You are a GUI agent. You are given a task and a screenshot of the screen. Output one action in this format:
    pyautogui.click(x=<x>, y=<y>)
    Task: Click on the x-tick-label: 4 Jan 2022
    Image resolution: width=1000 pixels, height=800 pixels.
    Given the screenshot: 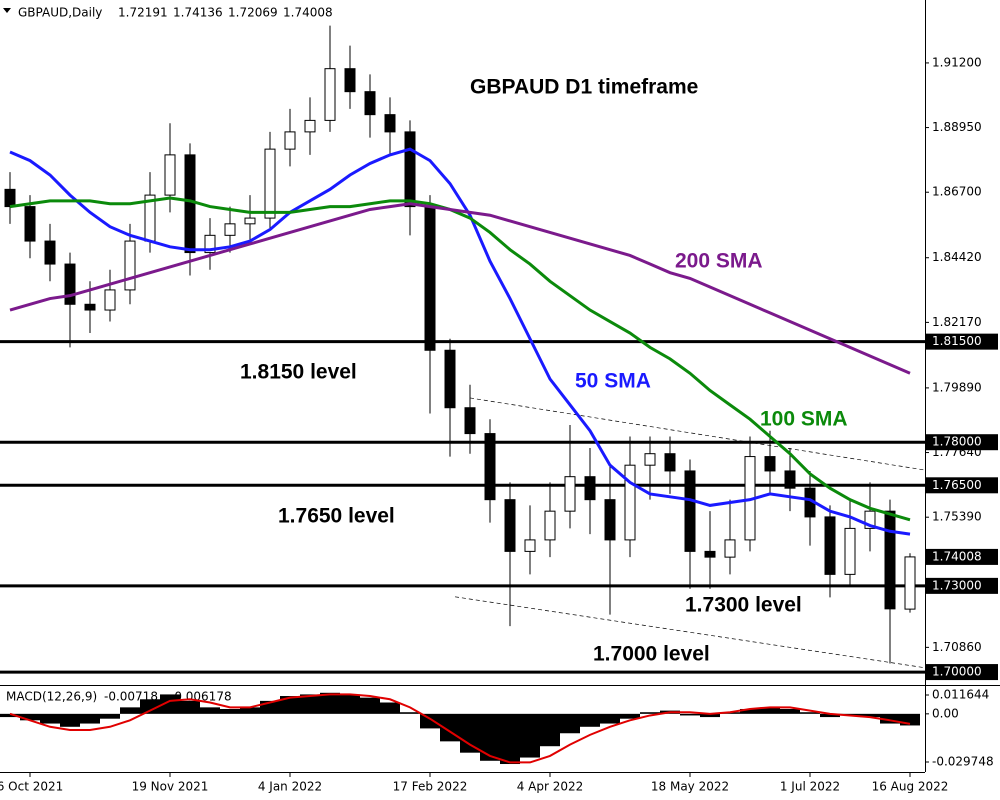 What is the action you would take?
    pyautogui.click(x=290, y=787)
    